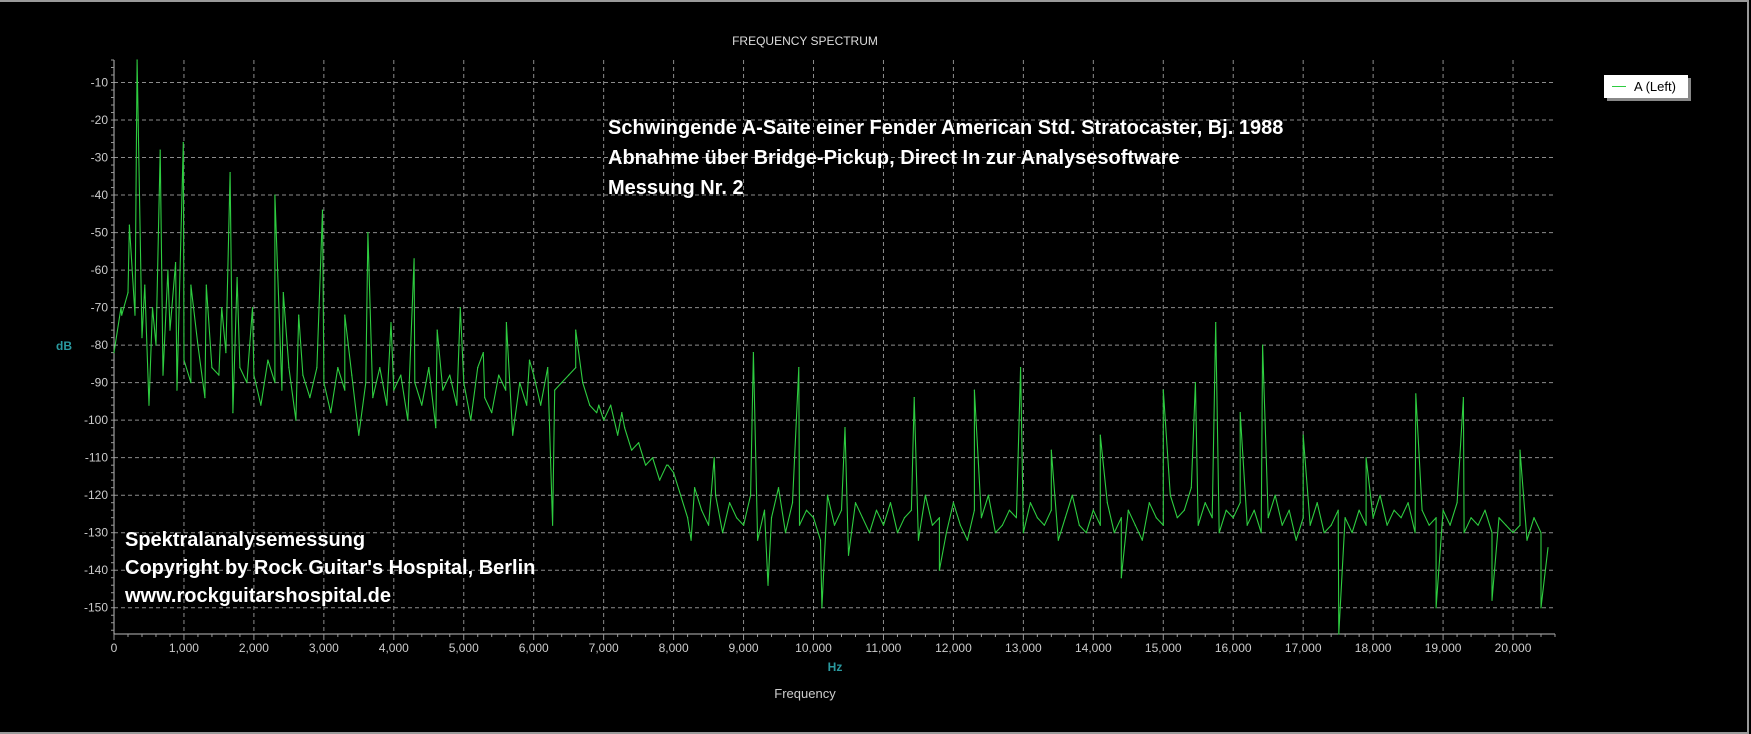 The height and width of the screenshot is (734, 1751). What do you see at coordinates (1619, 86) in the screenshot?
I see `legend-swatch` at bounding box center [1619, 86].